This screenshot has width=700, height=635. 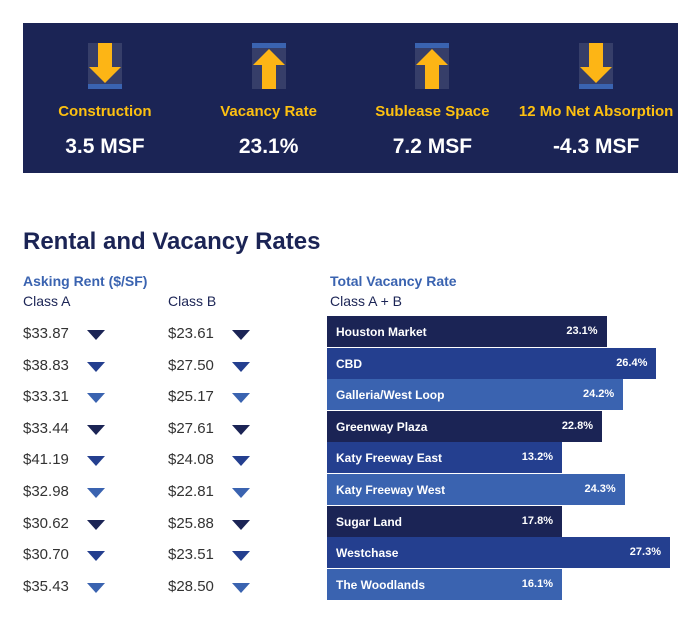 What do you see at coordinates (46, 397) in the screenshot?
I see `class-a-rent: $33.31` at bounding box center [46, 397].